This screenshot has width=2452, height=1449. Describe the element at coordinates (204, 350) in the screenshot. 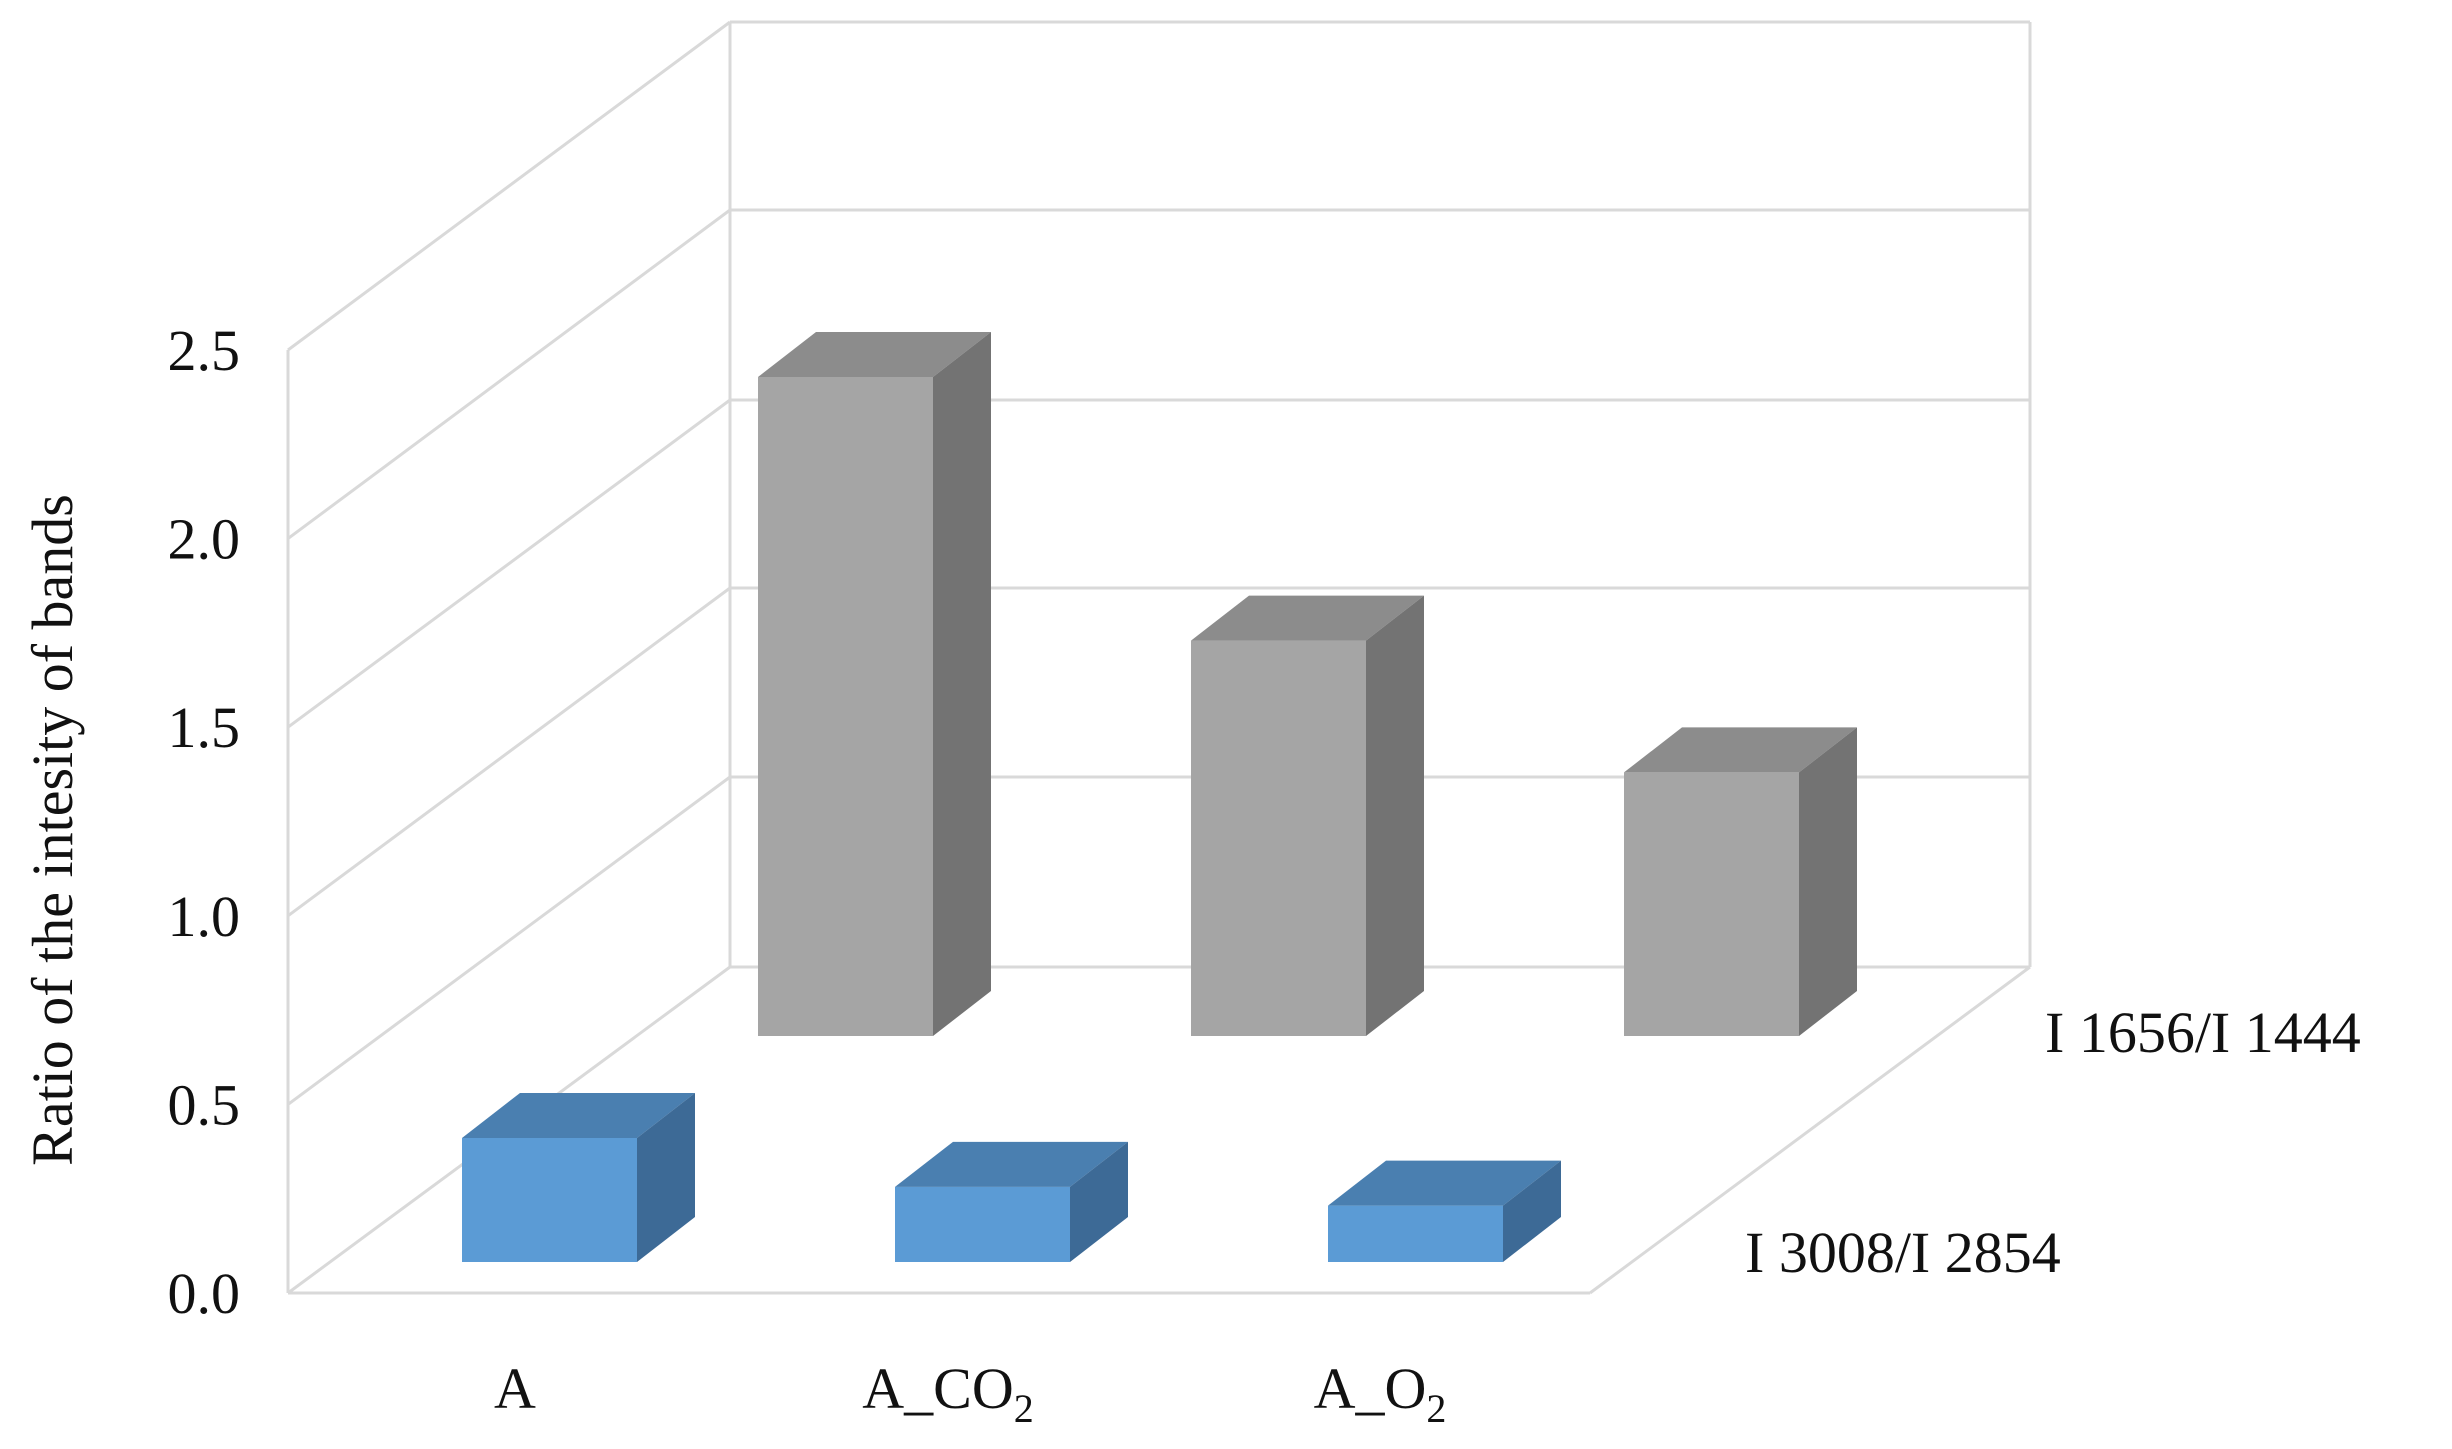

I see `y-tick-label: 2.5` at that location.